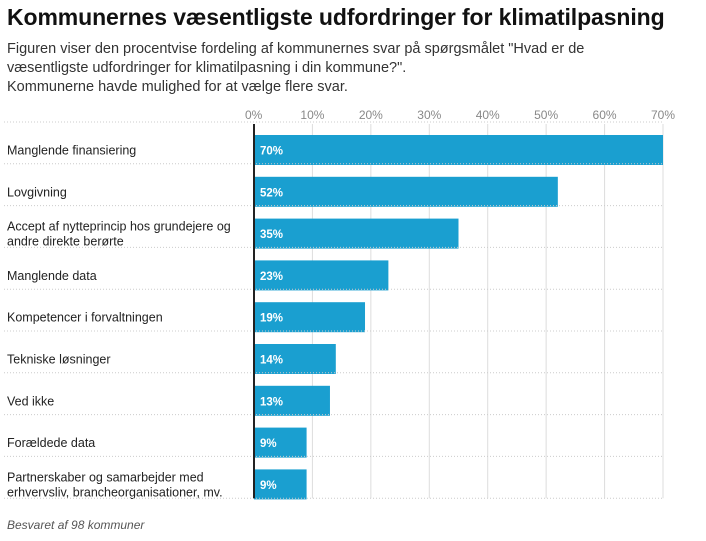  Describe the element at coordinates (271, 193) in the screenshot. I see `bar-value-label: 52%` at that location.